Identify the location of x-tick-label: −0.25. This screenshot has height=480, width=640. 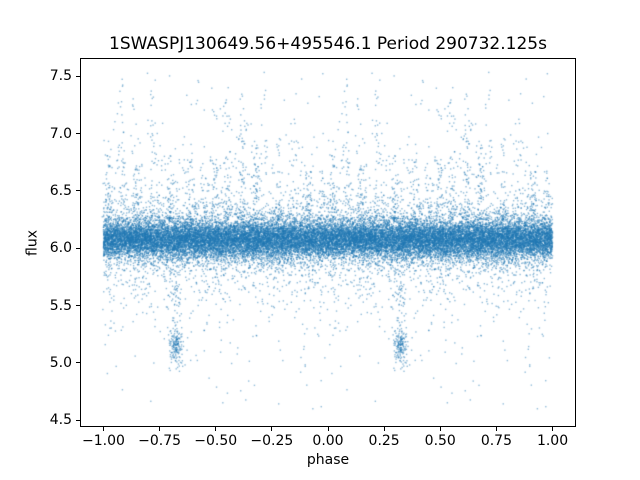
(272, 441).